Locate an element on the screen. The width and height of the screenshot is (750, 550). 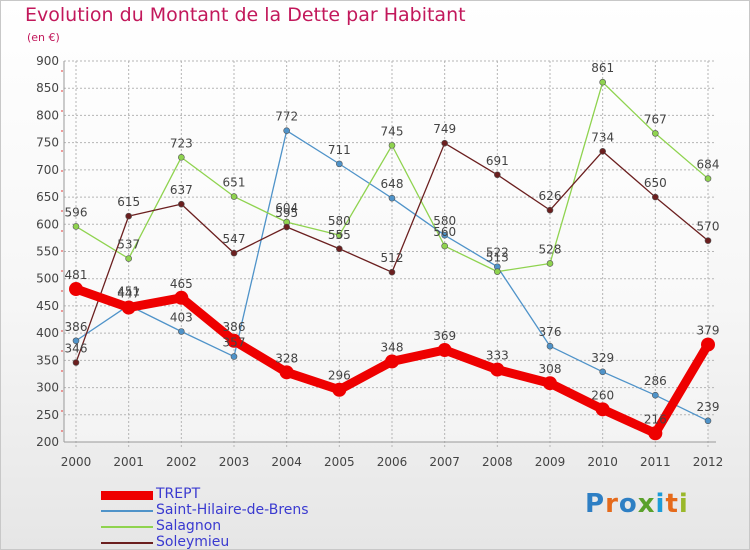
data-label: 691 is located at coordinates (497, 161).